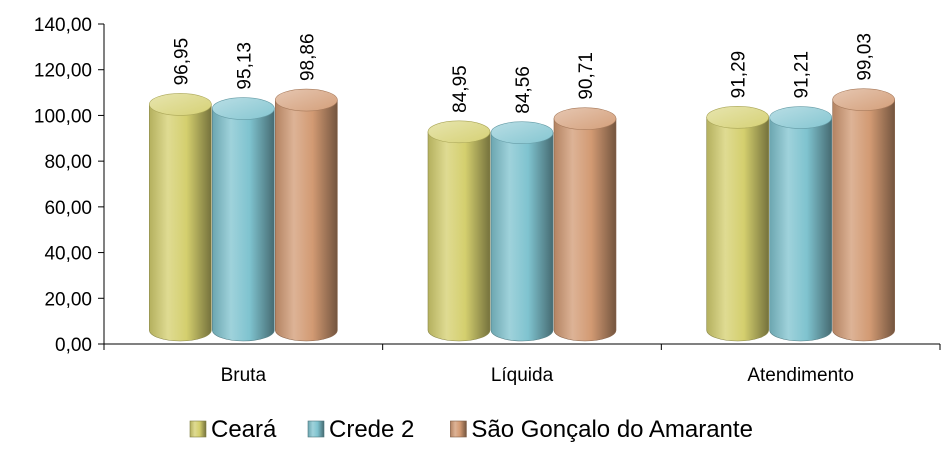 Image resolution: width=942 pixels, height=453 pixels. I want to click on y-tick-label: 140,00, so click(63, 25).